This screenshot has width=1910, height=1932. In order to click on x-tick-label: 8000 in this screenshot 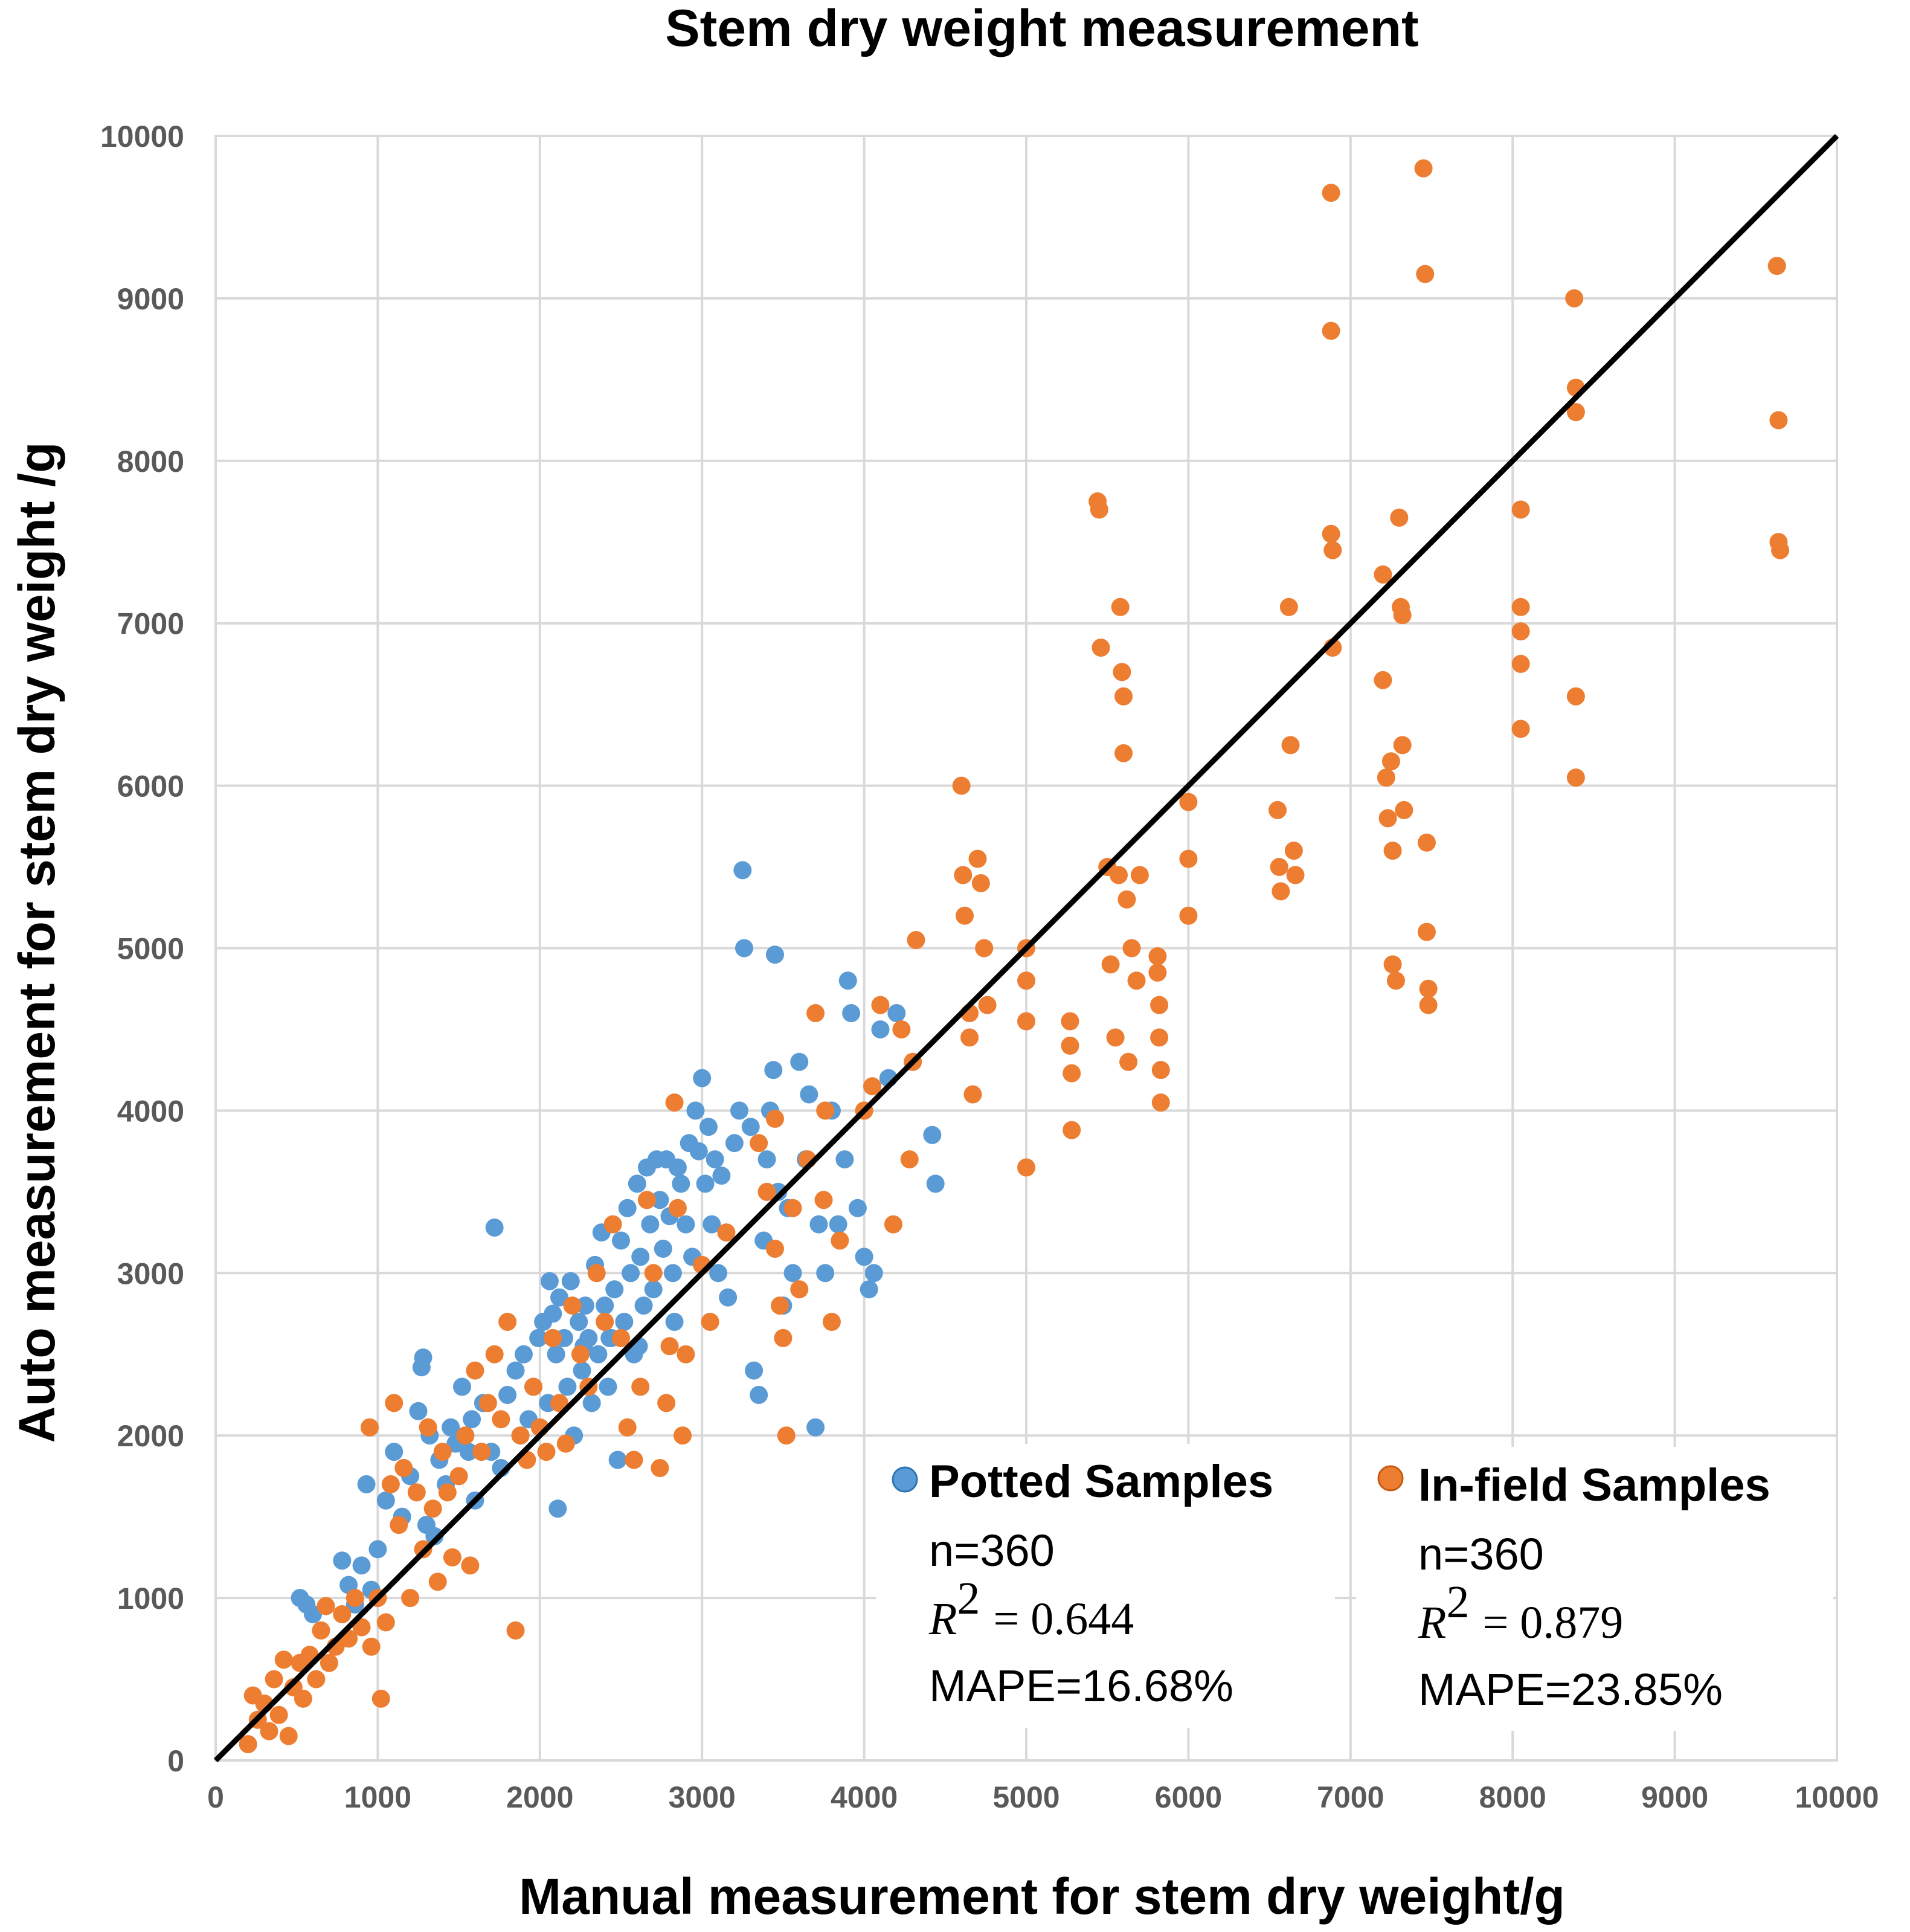, I will do `click(1512, 1797)`.